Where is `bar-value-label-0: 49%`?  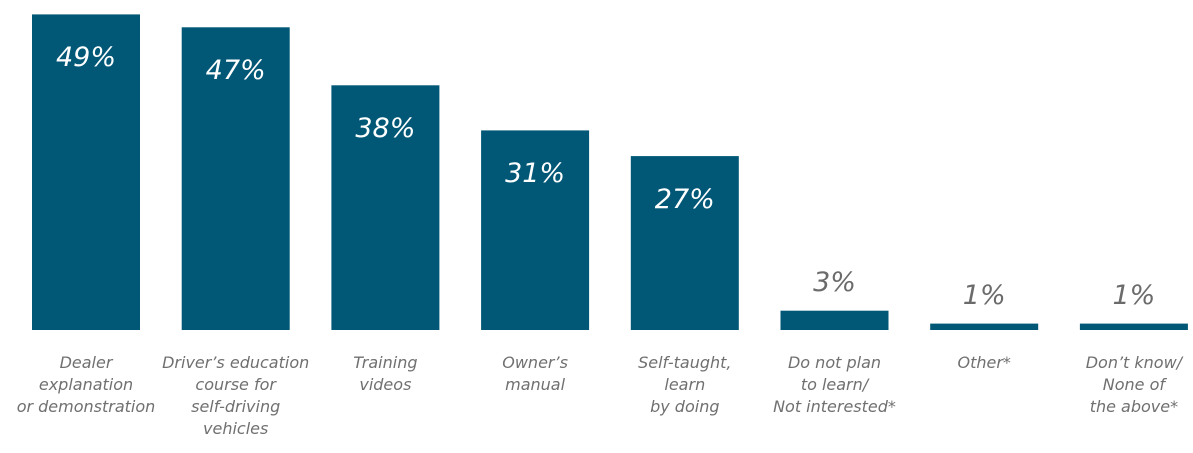 bar-value-label-0: 49% is located at coordinates (85, 58).